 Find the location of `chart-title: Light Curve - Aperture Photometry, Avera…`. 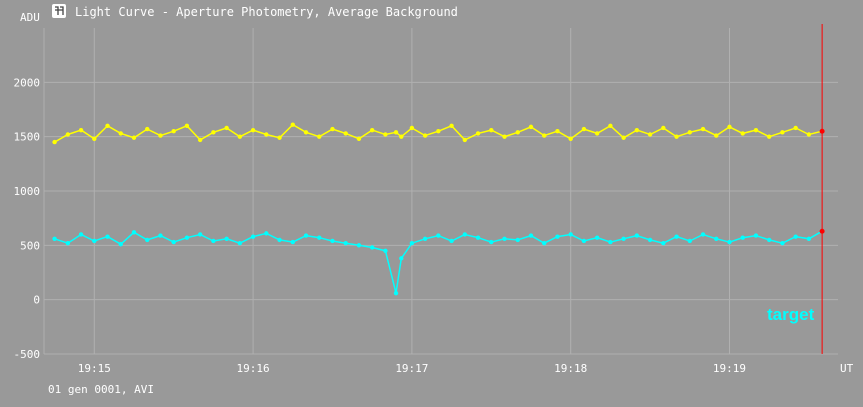

chart-title: Light Curve - Aperture Photometry, Avera… is located at coordinates (266, 12).